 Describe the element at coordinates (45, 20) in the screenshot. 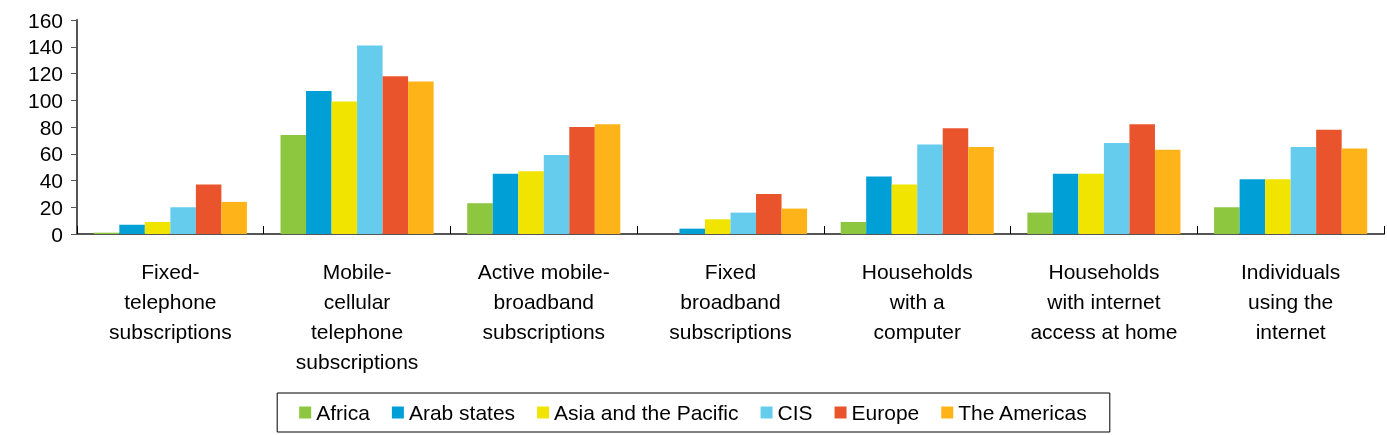

I see `y-tick-label: 160` at that location.